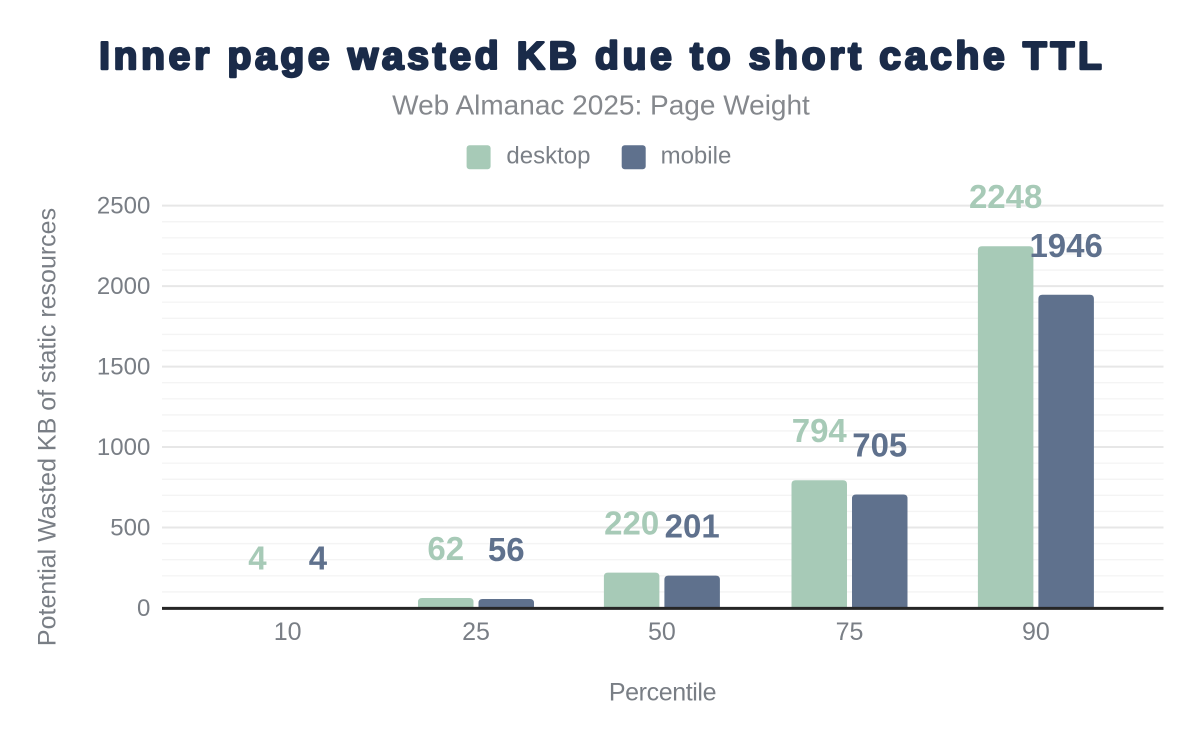 The width and height of the screenshot is (1200, 742). What do you see at coordinates (123, 366) in the screenshot?
I see `svg-text: 1500` at bounding box center [123, 366].